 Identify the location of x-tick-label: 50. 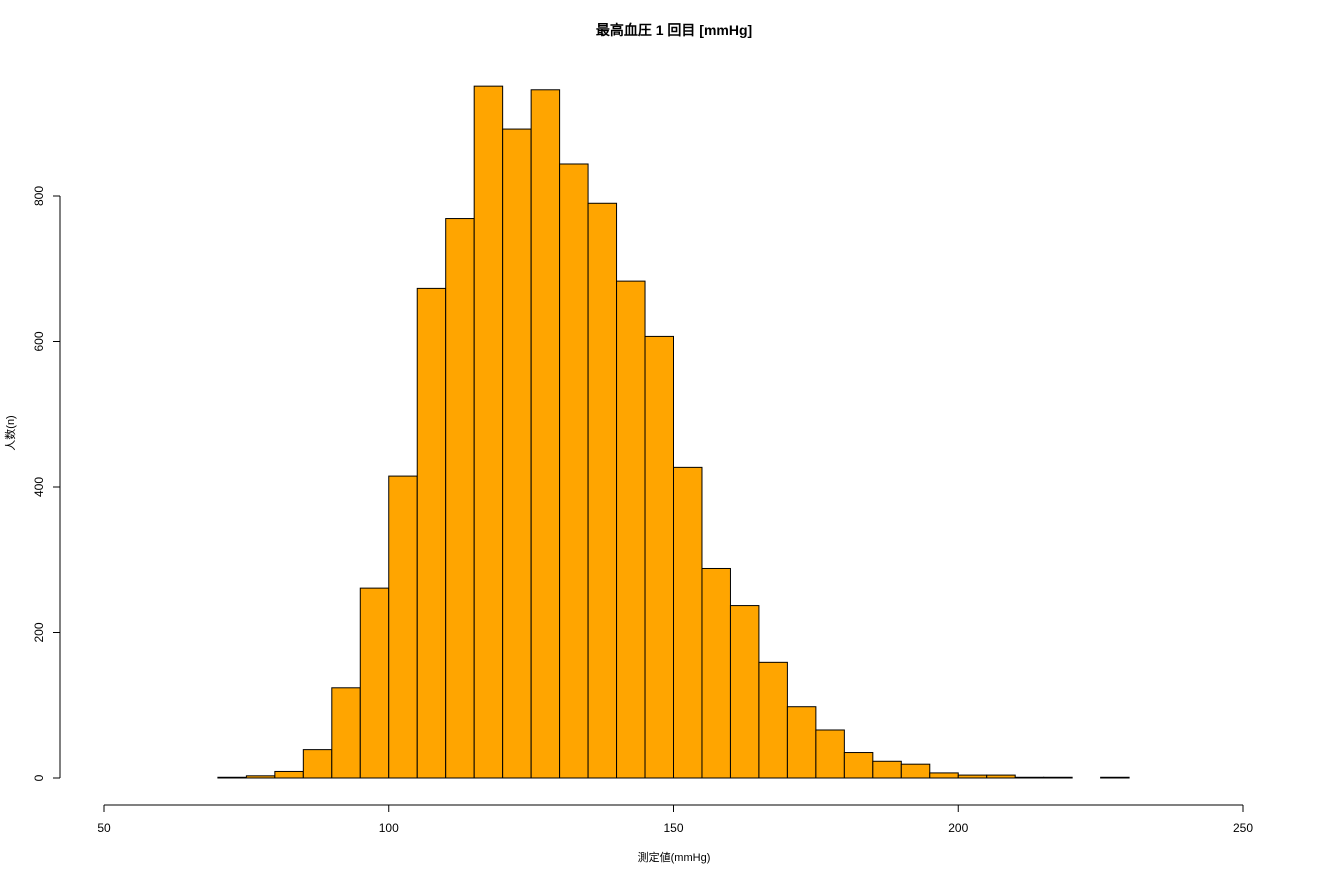
(104, 828).